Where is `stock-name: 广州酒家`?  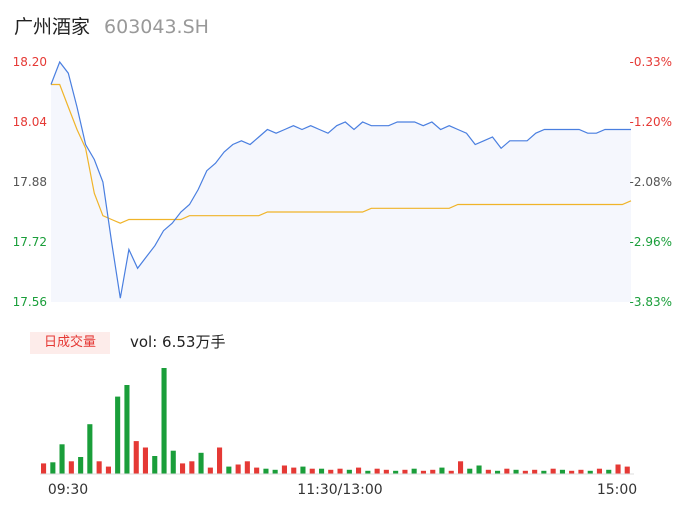 stock-name: 广州酒家 is located at coordinates (52, 27).